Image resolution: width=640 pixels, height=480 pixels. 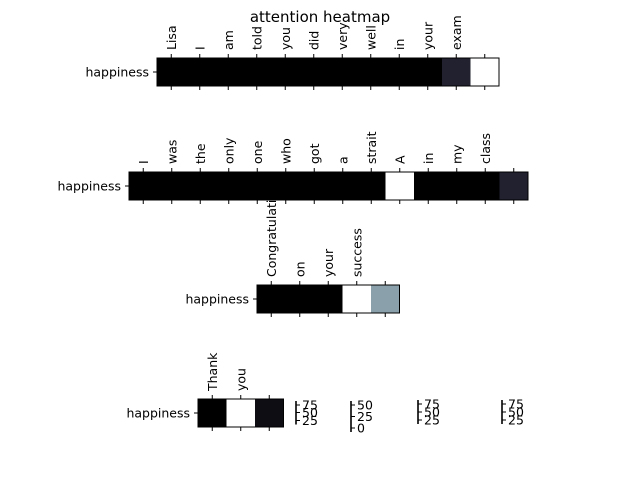 I want to click on token-label: Thank, so click(x=212, y=372).